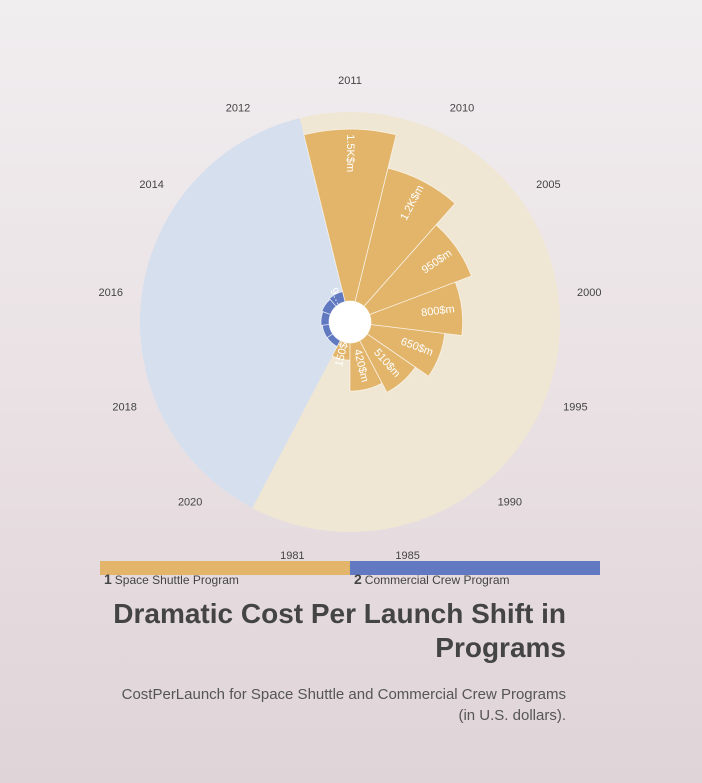  Describe the element at coordinates (108, 579) in the screenshot. I see `legend-number: 1` at that location.